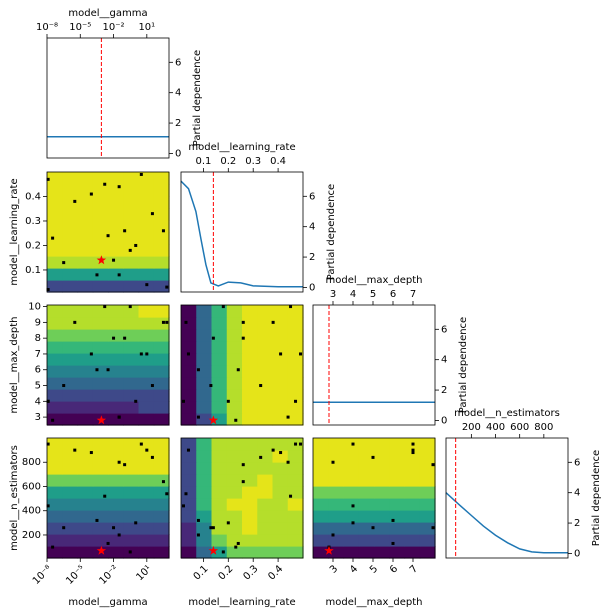 The height and width of the screenshot is (614, 601). I want to click on x-axis-label: model__learning_rate, so click(241, 602).